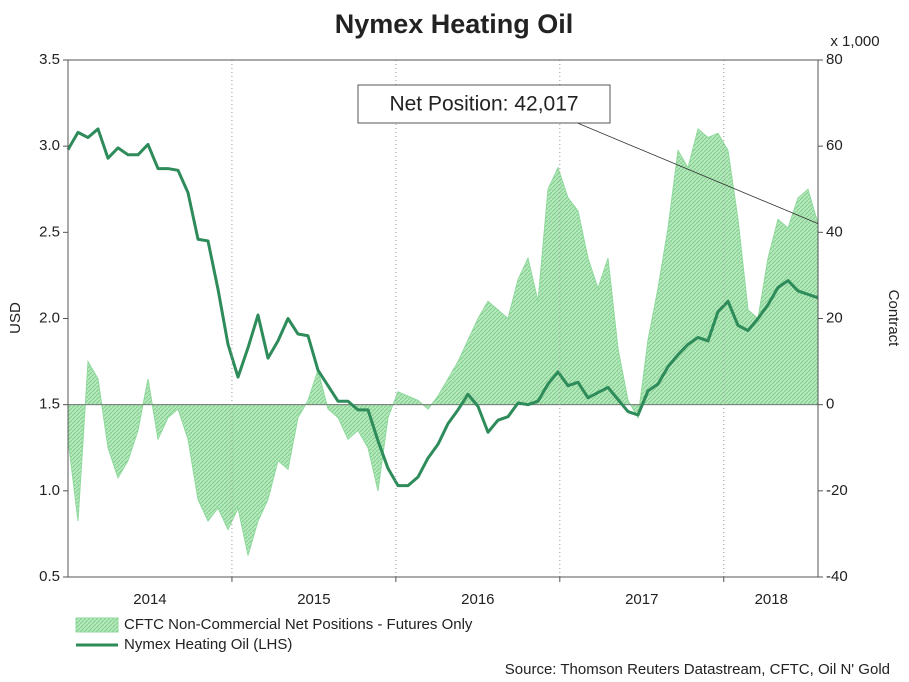 The width and height of the screenshot is (909, 682). I want to click on y-tick-label: 2.0, so click(49, 317).